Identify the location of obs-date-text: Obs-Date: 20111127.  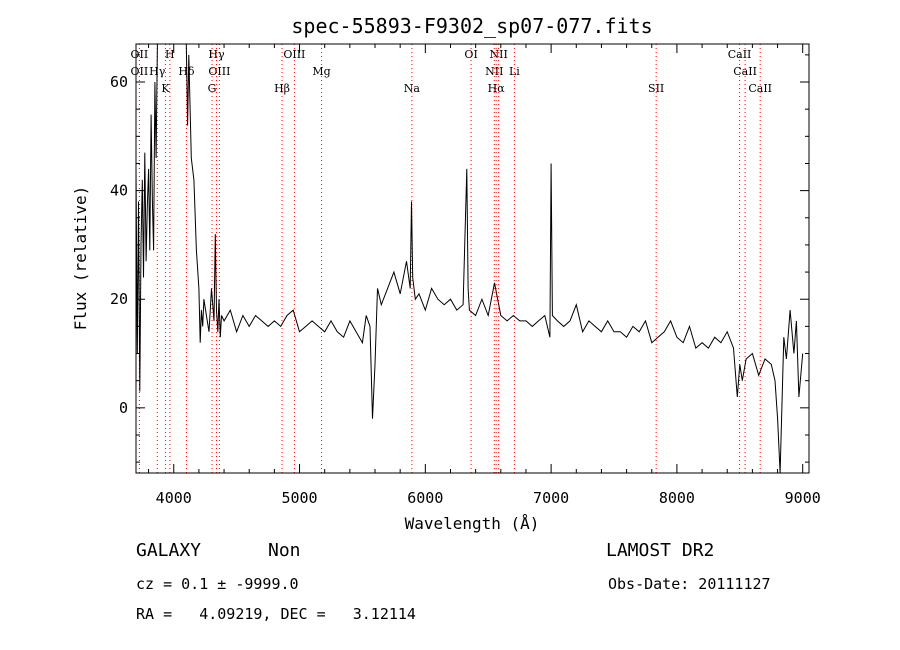
(689, 584).